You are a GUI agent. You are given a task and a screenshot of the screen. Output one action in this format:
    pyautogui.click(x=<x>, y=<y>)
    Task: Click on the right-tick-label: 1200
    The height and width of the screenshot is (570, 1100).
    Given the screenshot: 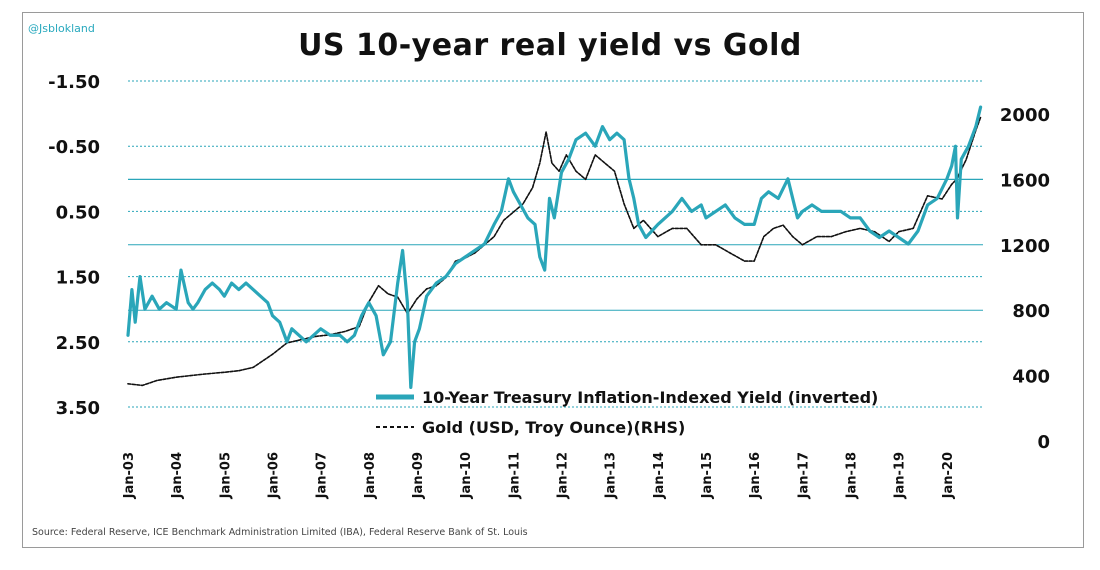 What is the action you would take?
    pyautogui.click(x=1025, y=246)
    